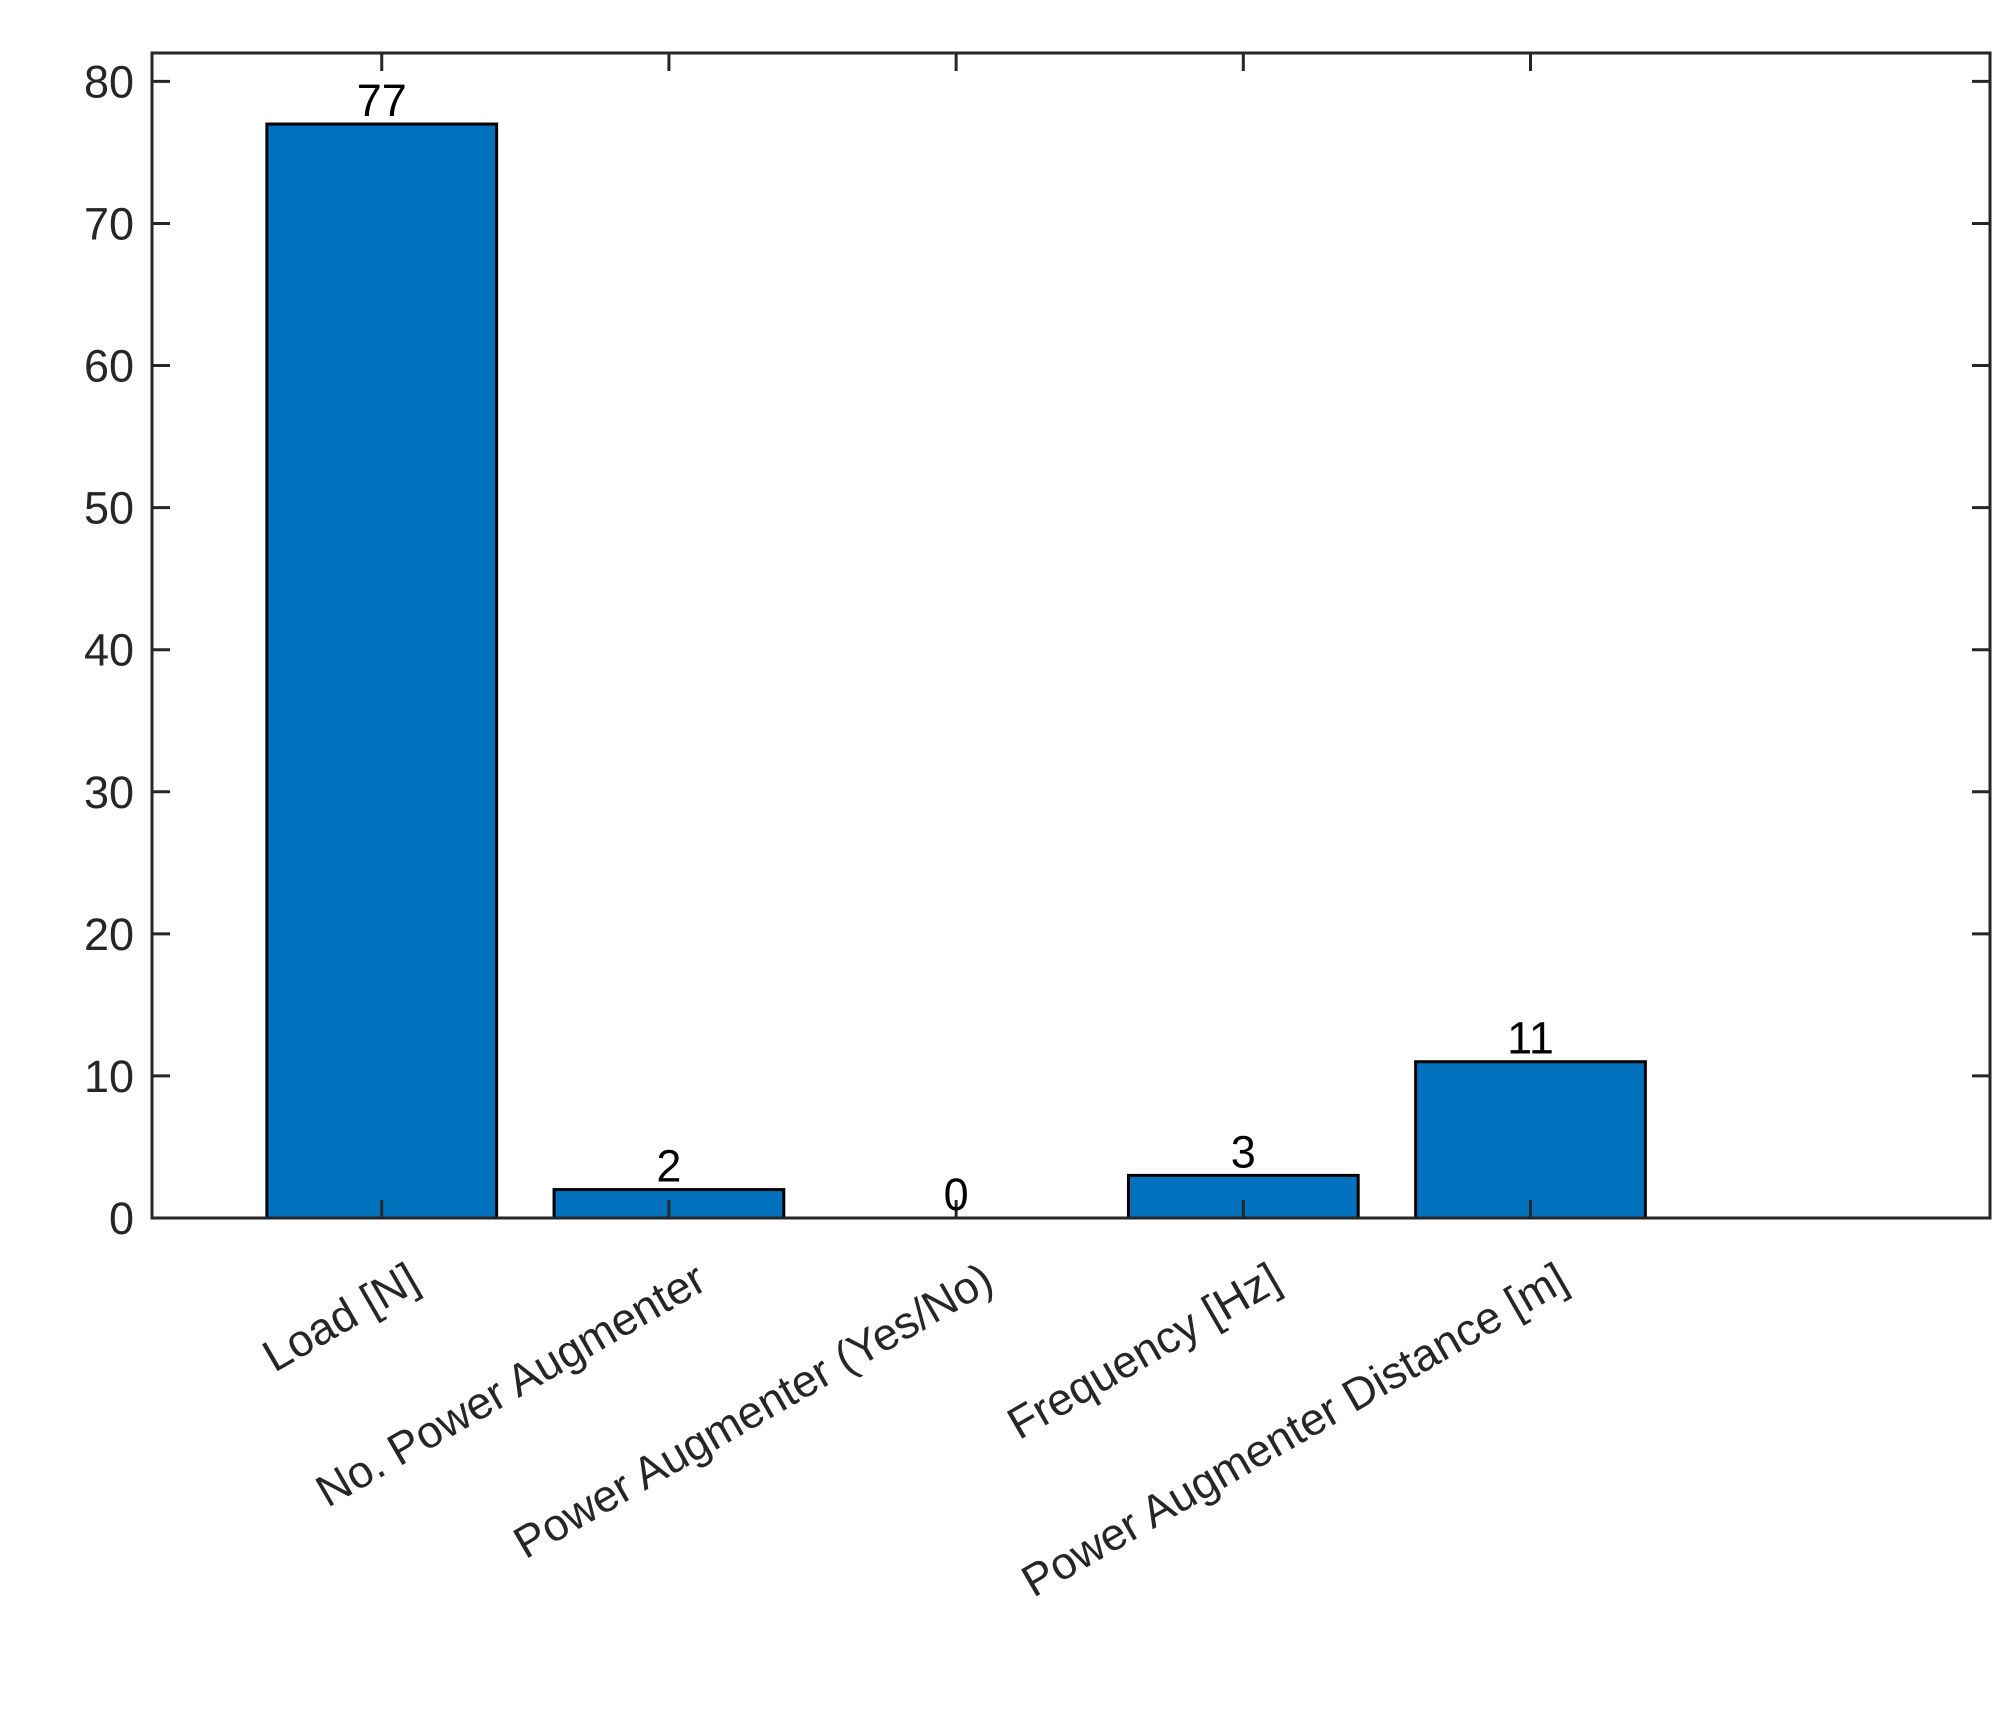 This screenshot has width=2013, height=1727. I want to click on bar-value-label-2: 0, so click(956, 1194).